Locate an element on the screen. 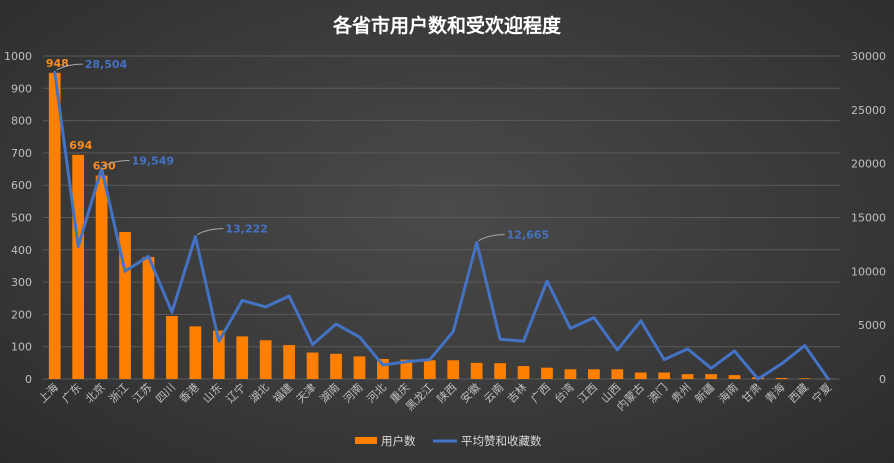 The width and height of the screenshot is (894, 463). category-label: 辽宁 is located at coordinates (235, 392).